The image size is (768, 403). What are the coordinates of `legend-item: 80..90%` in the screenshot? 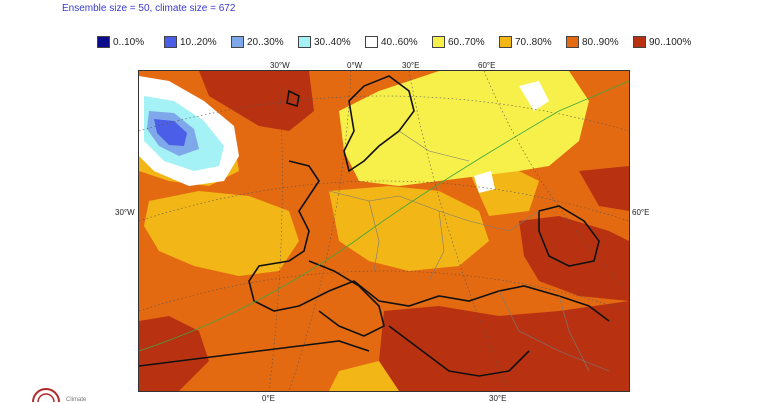 It's located at (592, 42).